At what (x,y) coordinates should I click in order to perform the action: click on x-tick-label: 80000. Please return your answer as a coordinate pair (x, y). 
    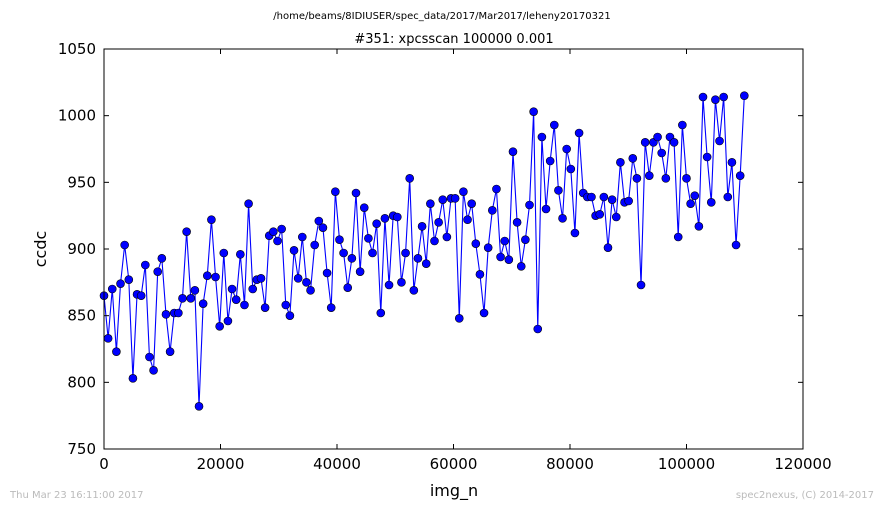
    Looking at the image, I should click on (570, 464).